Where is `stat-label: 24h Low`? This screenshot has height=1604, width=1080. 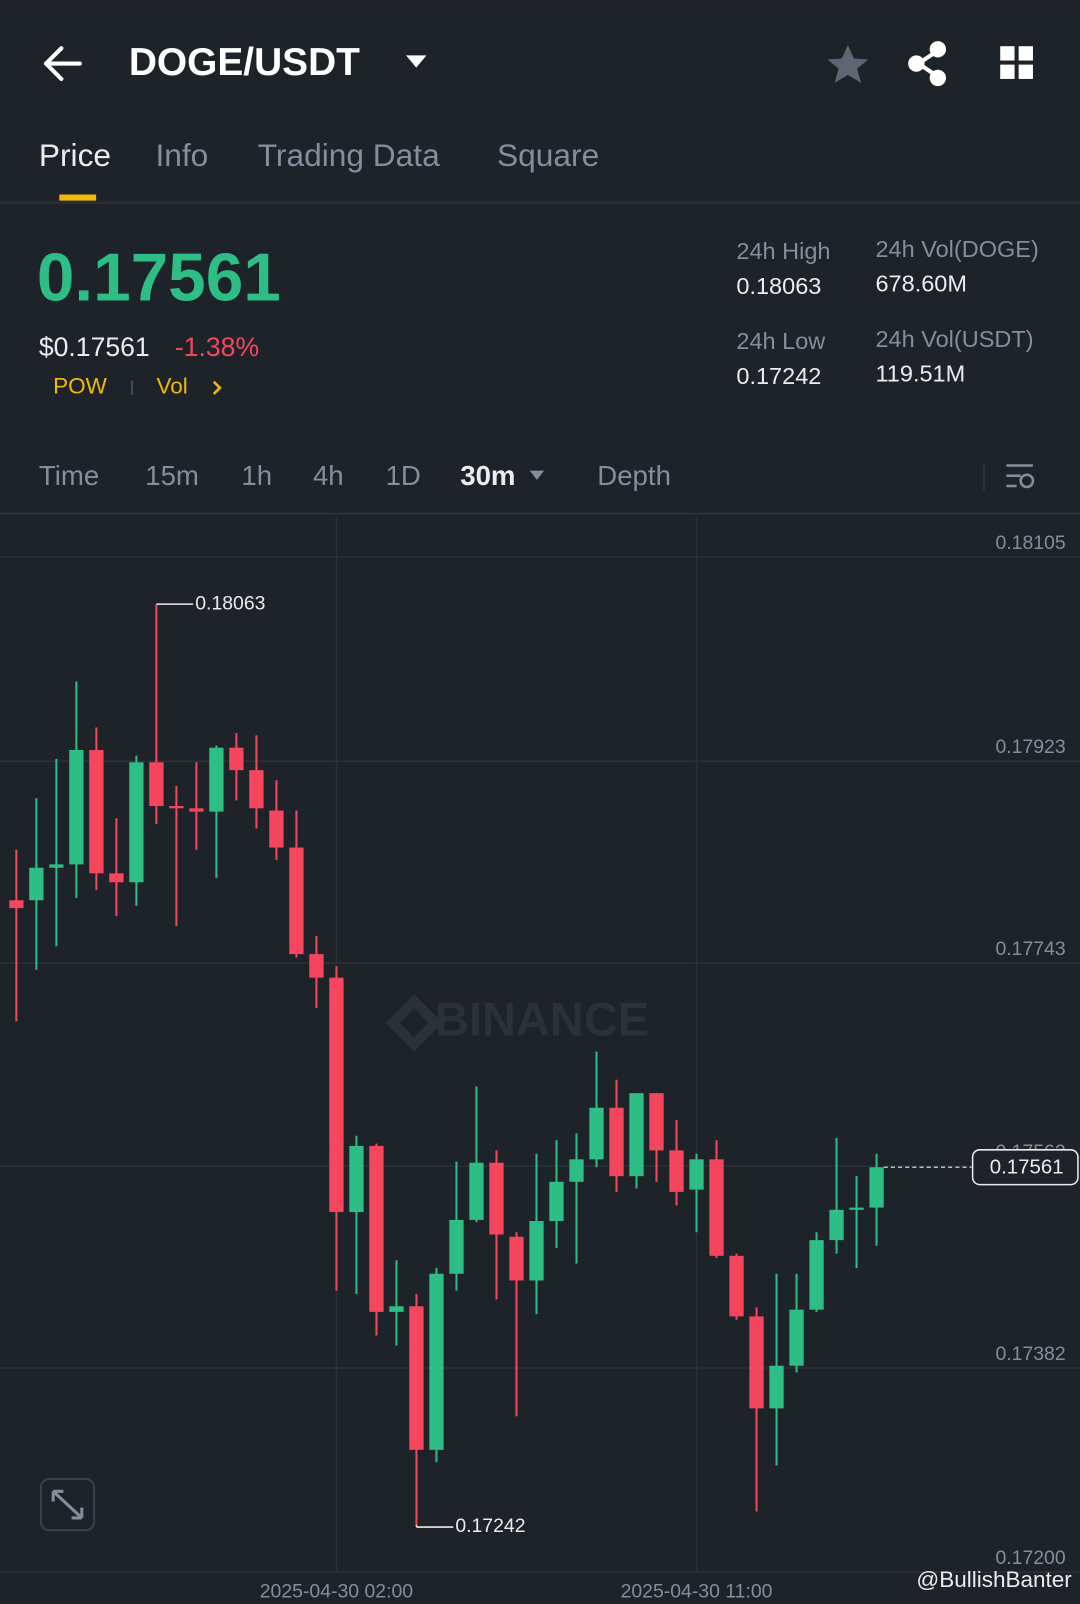
stat-label: 24h Low is located at coordinates (781, 341).